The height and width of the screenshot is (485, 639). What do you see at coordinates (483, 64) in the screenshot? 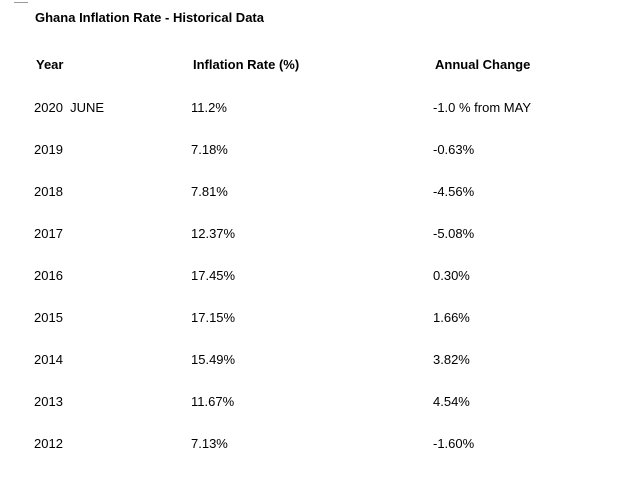
I see `header-annual-change: Annual Change` at bounding box center [483, 64].